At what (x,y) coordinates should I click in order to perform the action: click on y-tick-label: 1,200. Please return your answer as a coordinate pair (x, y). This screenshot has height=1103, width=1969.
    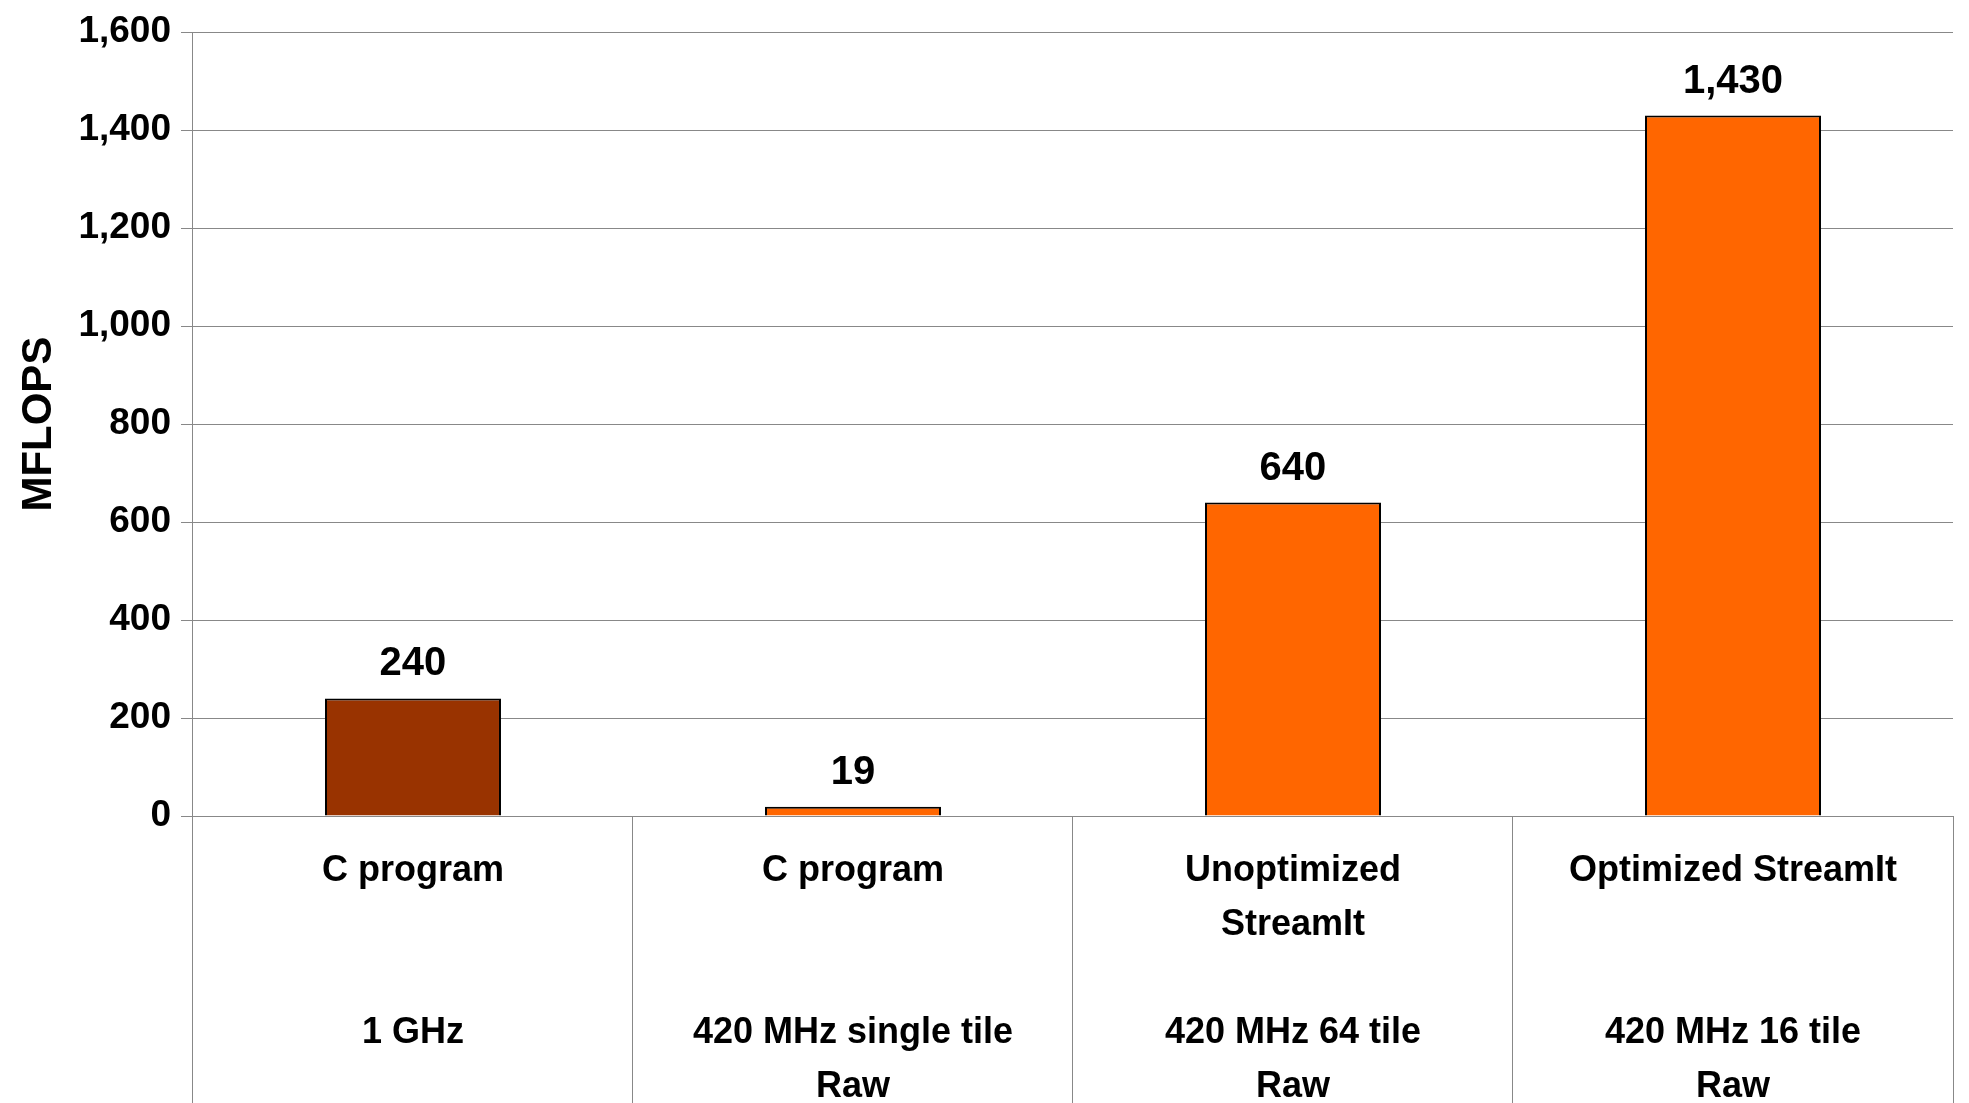
    Looking at the image, I should click on (124, 226).